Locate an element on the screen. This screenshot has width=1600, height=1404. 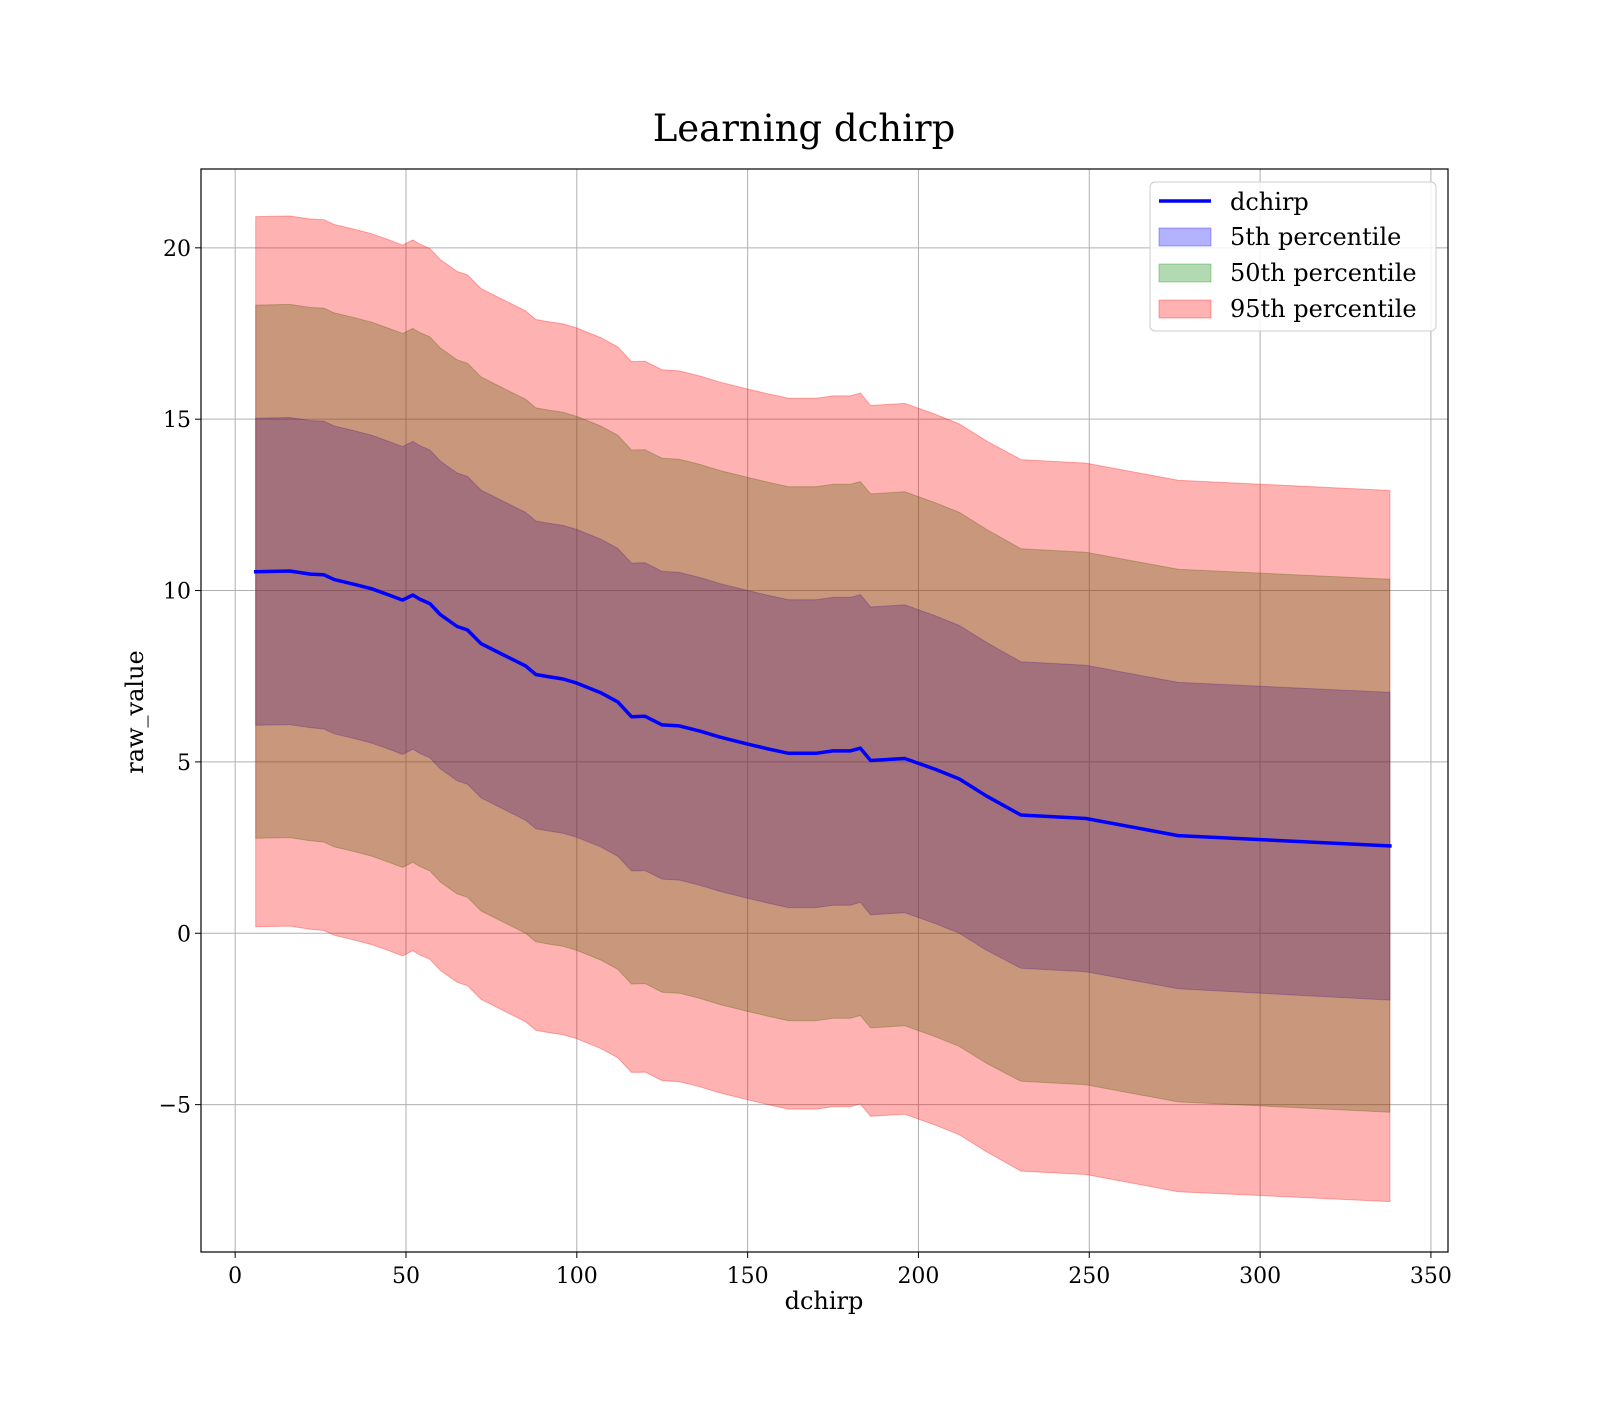
legend-label-50th: 50th percentile is located at coordinates (1323, 273).